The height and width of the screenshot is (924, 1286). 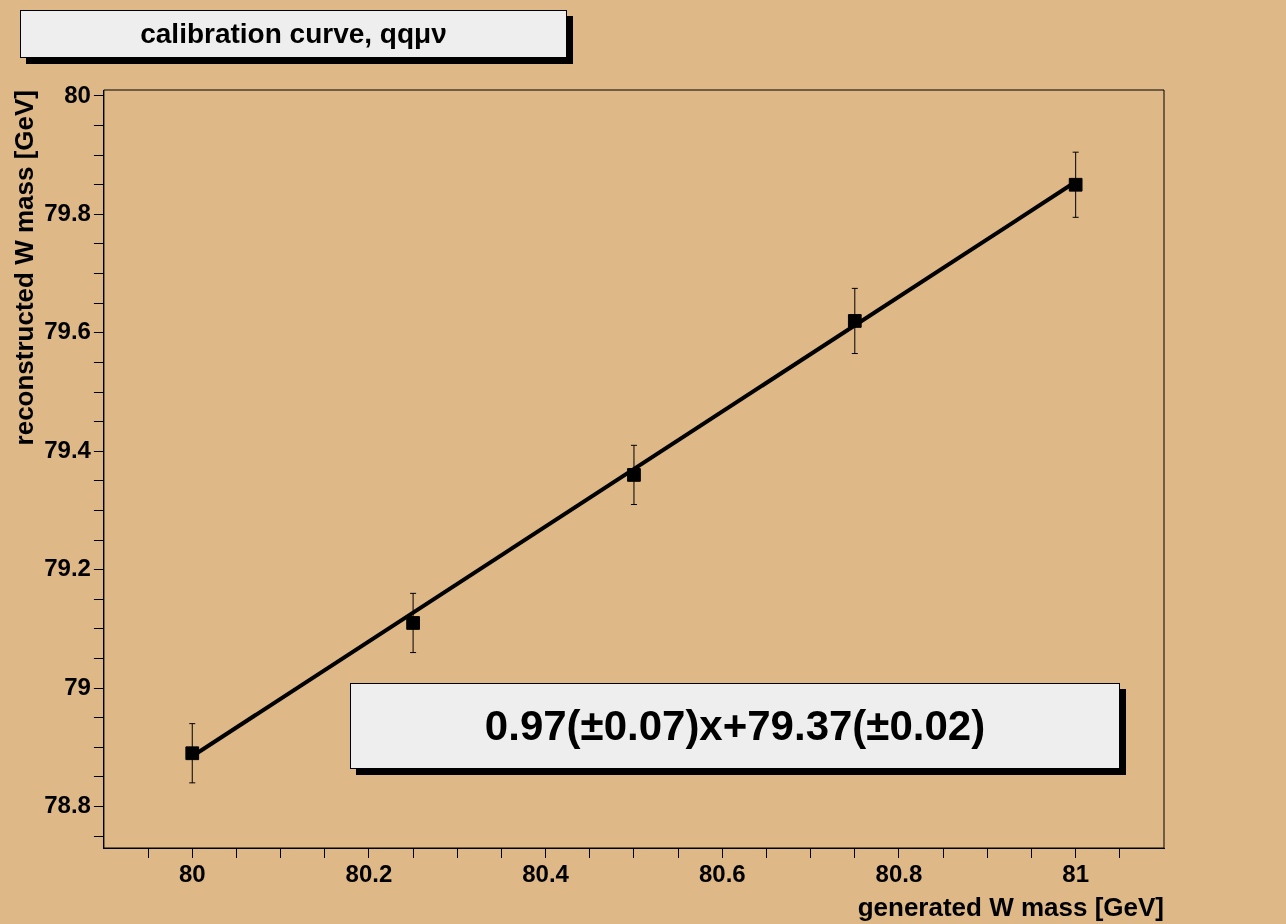 What do you see at coordinates (369, 874) in the screenshot?
I see `x-tick-label: 80.2` at bounding box center [369, 874].